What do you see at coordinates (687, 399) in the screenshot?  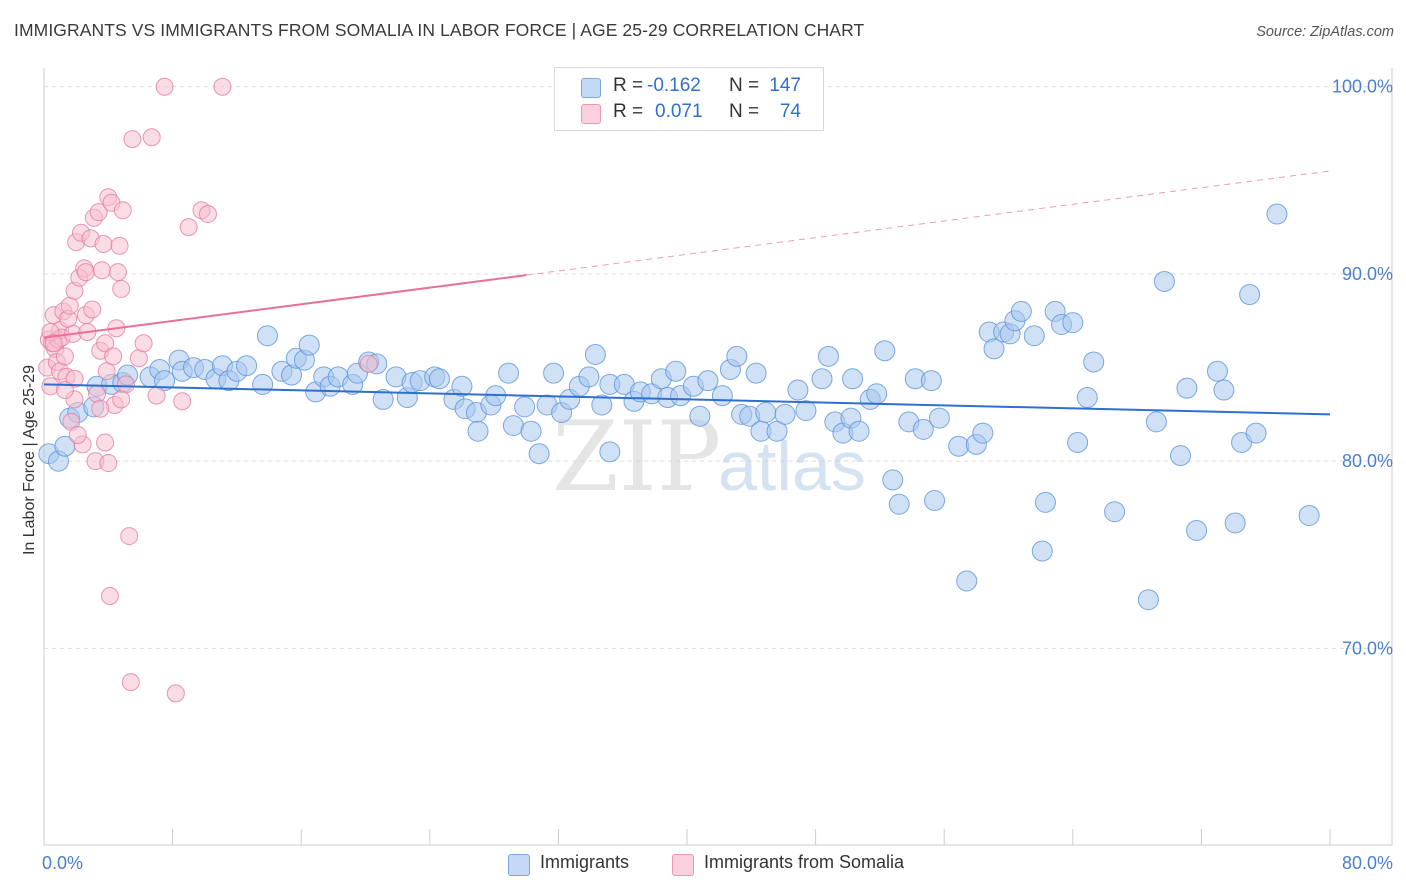 I see `immigrants-trend-line` at bounding box center [687, 399].